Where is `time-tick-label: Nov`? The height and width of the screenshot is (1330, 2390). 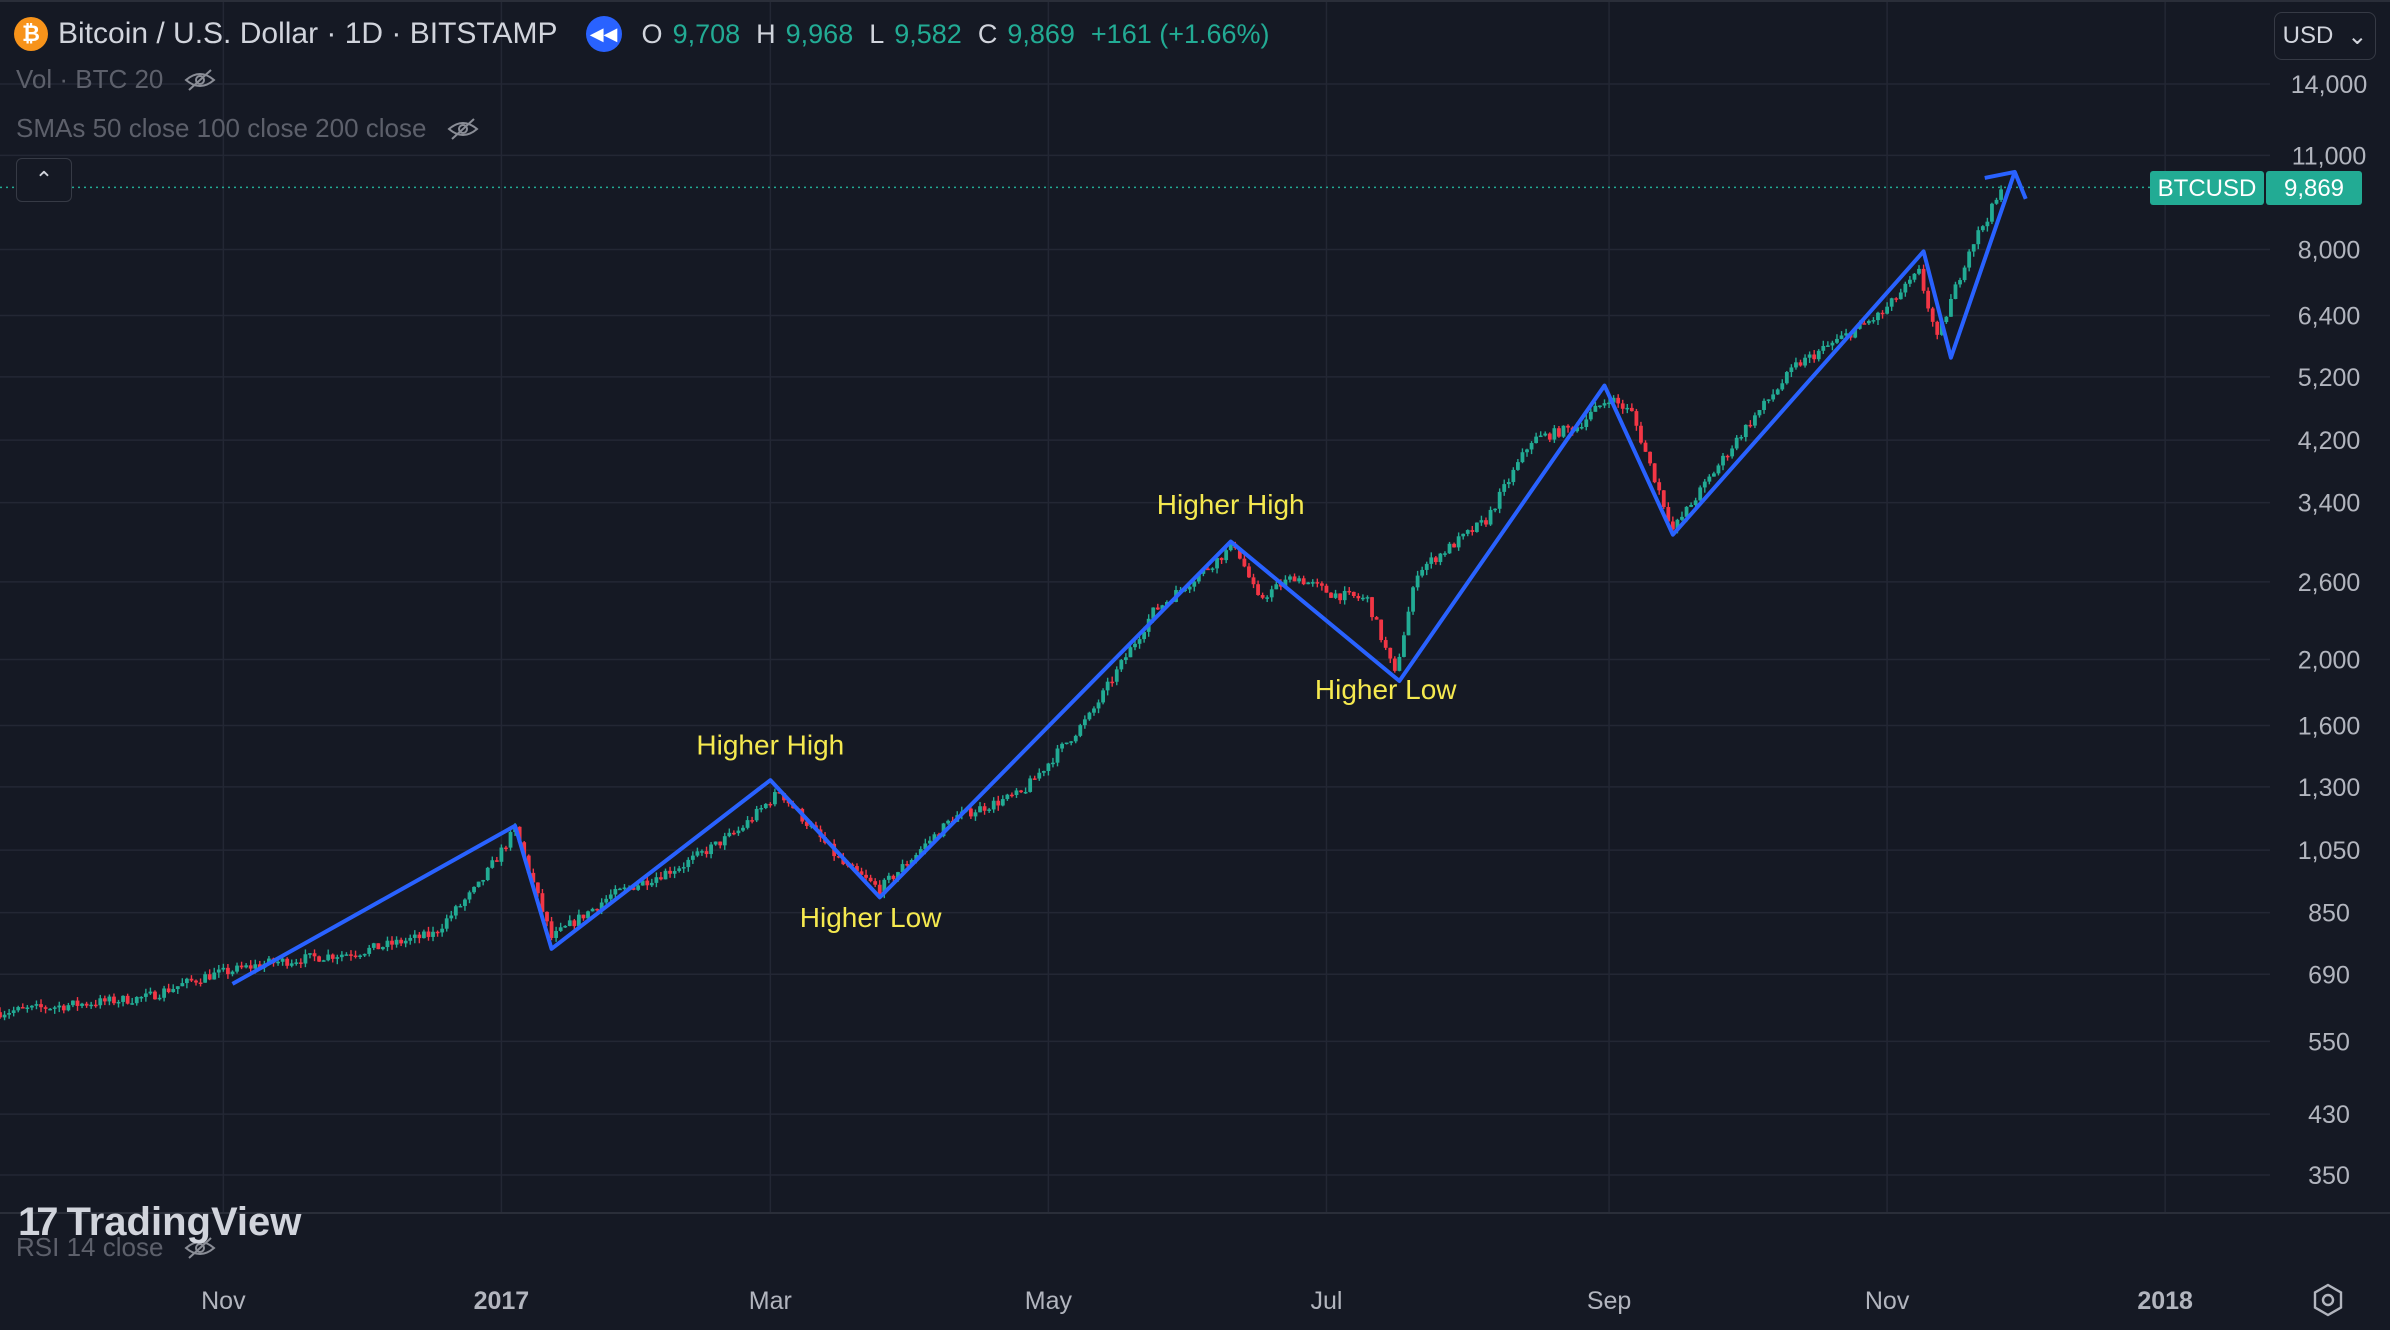
time-tick-label: Nov is located at coordinates (1887, 1301).